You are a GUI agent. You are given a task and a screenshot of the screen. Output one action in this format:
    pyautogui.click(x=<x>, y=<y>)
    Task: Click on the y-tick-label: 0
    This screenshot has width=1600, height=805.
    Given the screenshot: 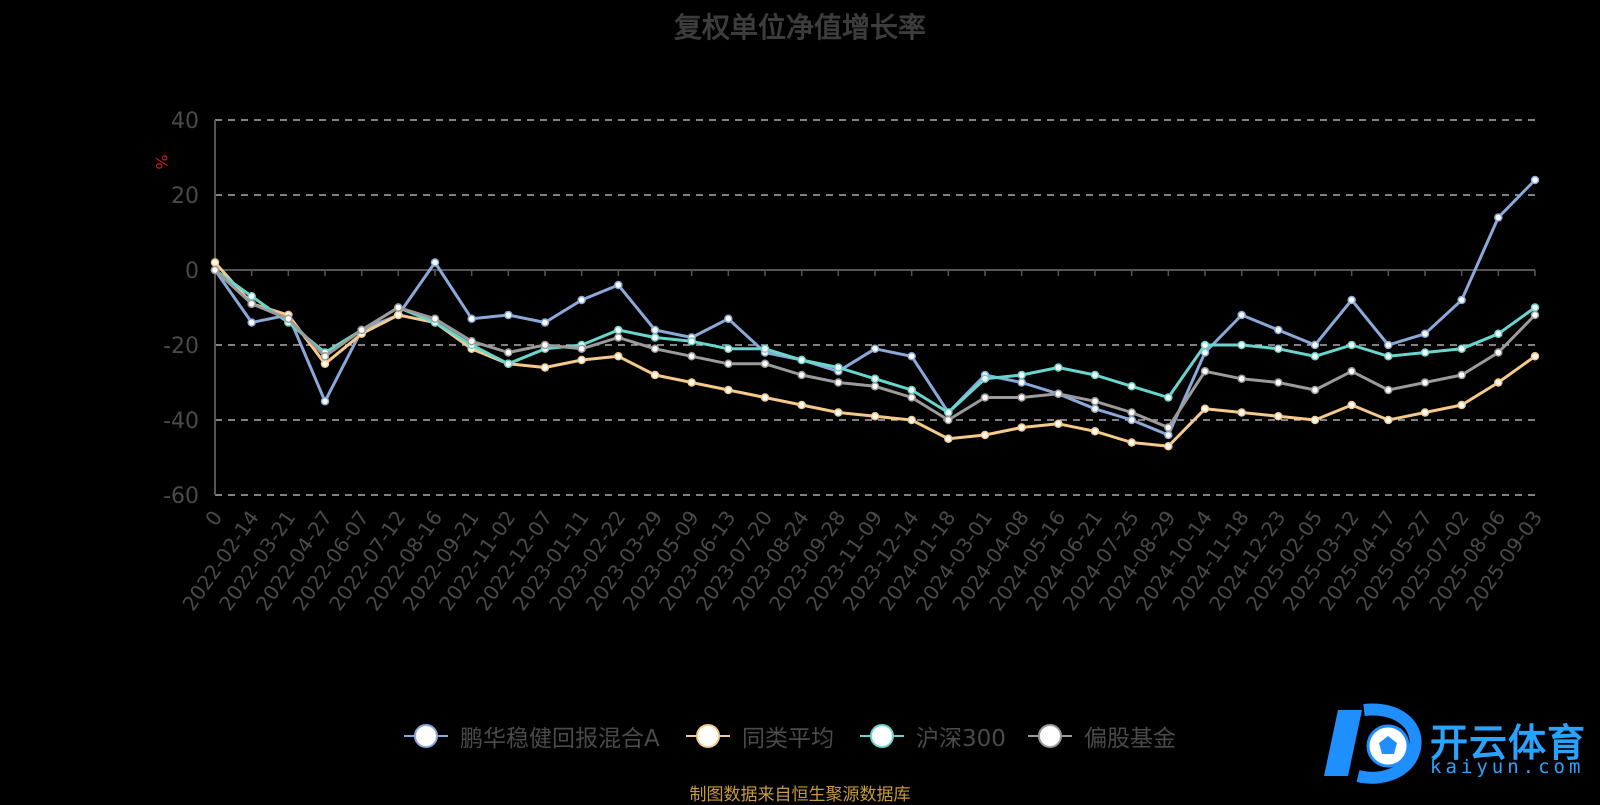 What is the action you would take?
    pyautogui.click(x=192, y=271)
    